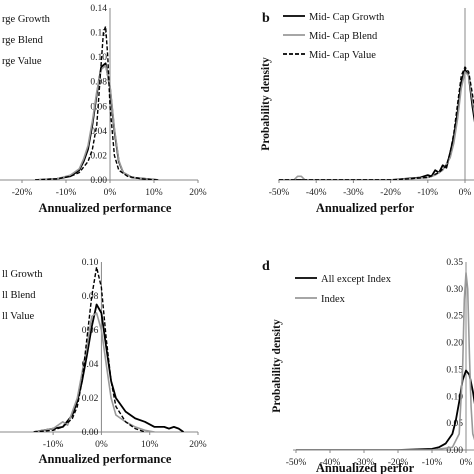 Image resolution: width=474 pixels, height=474 pixels. Describe the element at coordinates (26, 19) in the screenshot. I see `legend-entry: rge Growth` at that location.